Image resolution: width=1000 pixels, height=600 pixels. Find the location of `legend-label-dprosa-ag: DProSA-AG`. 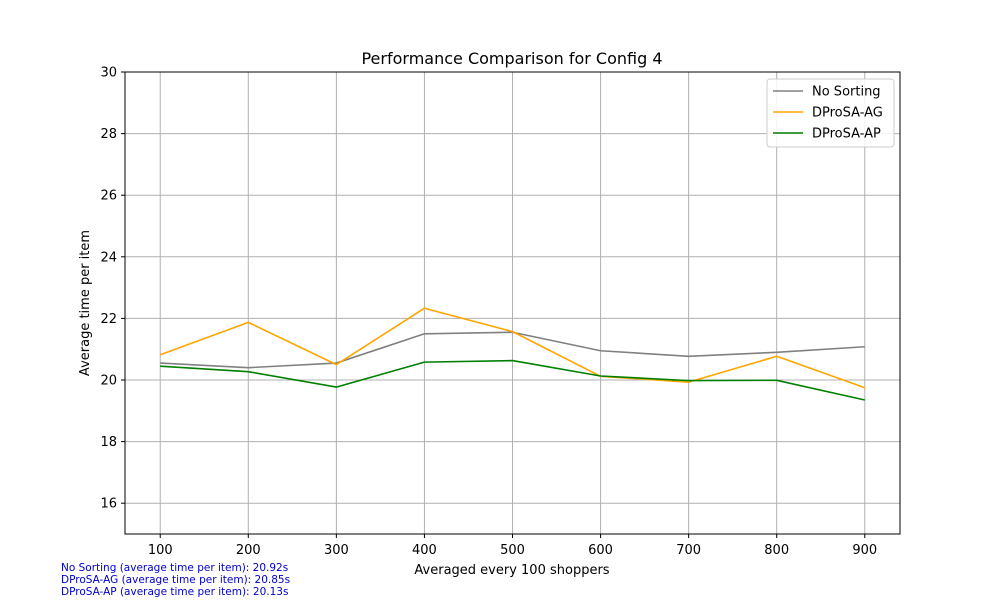

legend-label-dprosa-ag: DProSA-AG is located at coordinates (847, 113).